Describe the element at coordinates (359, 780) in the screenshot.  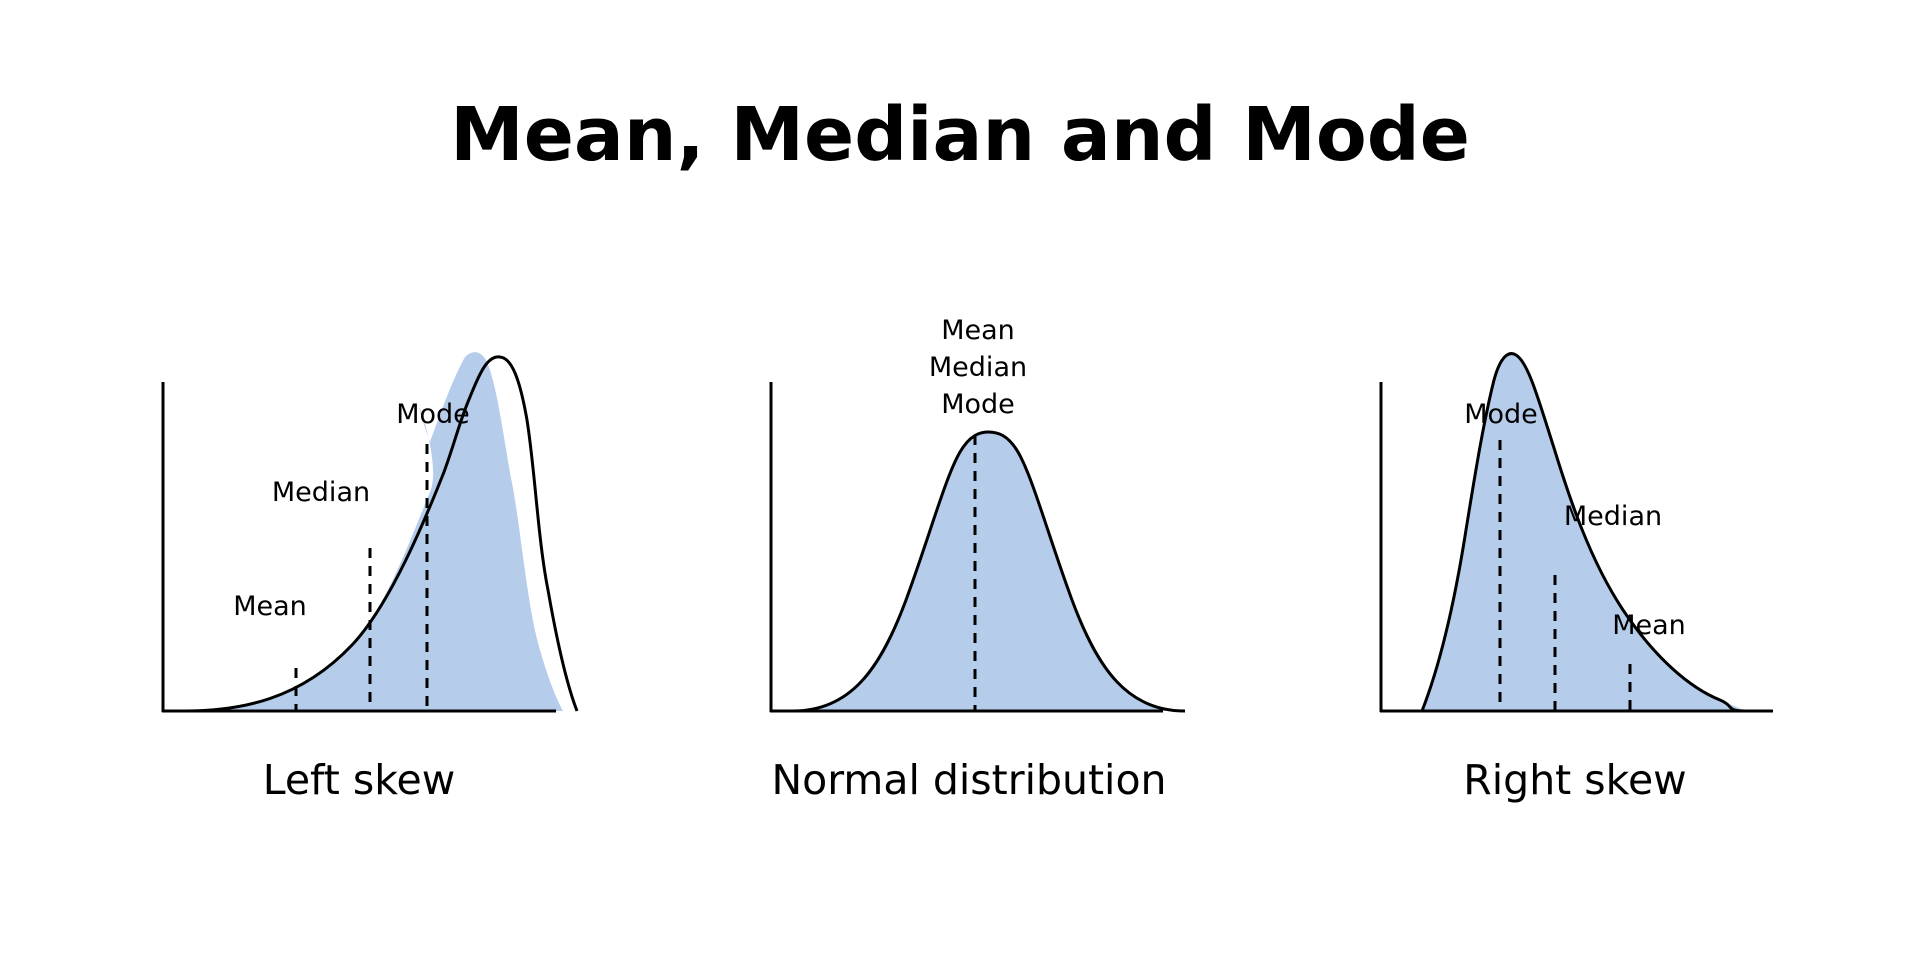
I see `left-skew-caption: Left skew` at that location.